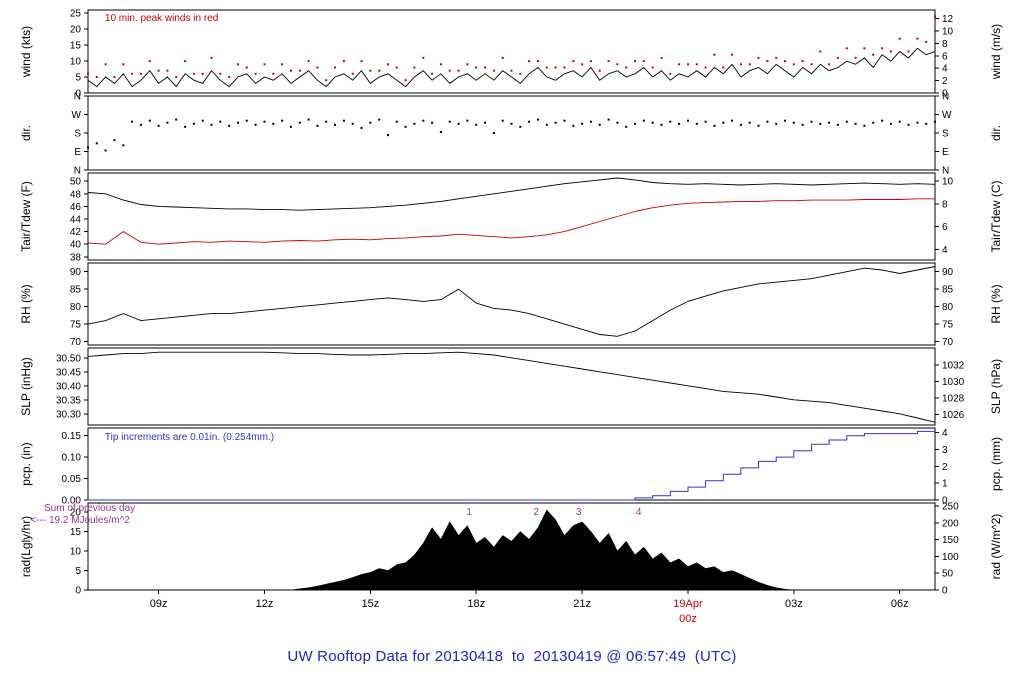 This screenshot has width=1024, height=700. What do you see at coordinates (945, 591) in the screenshot?
I see `right-tick-label: 0` at bounding box center [945, 591].